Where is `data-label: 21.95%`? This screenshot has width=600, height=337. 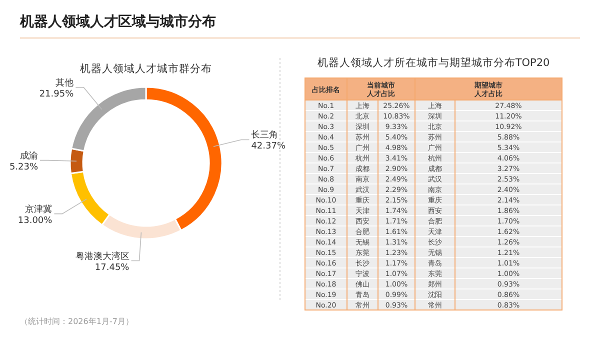
data-label: 21.95% is located at coordinates (56, 94).